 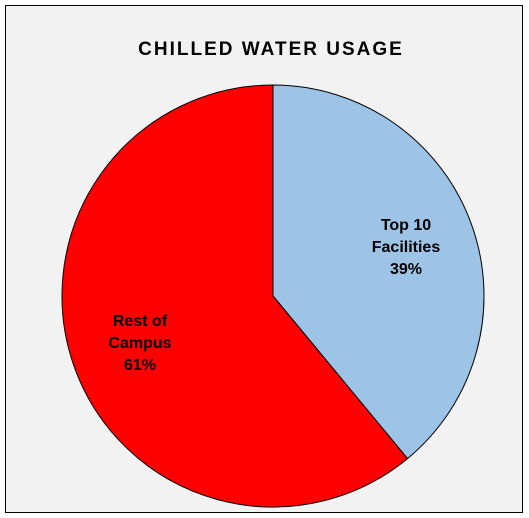 I want to click on slice-label: Rest of Campus 61%, so click(x=140, y=344).